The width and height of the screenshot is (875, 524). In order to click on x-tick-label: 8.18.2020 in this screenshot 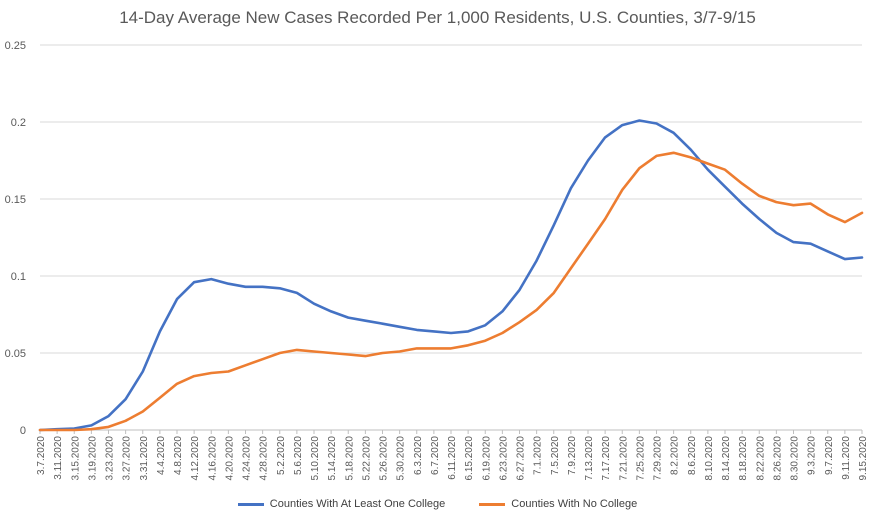, I will do `click(743, 458)`.